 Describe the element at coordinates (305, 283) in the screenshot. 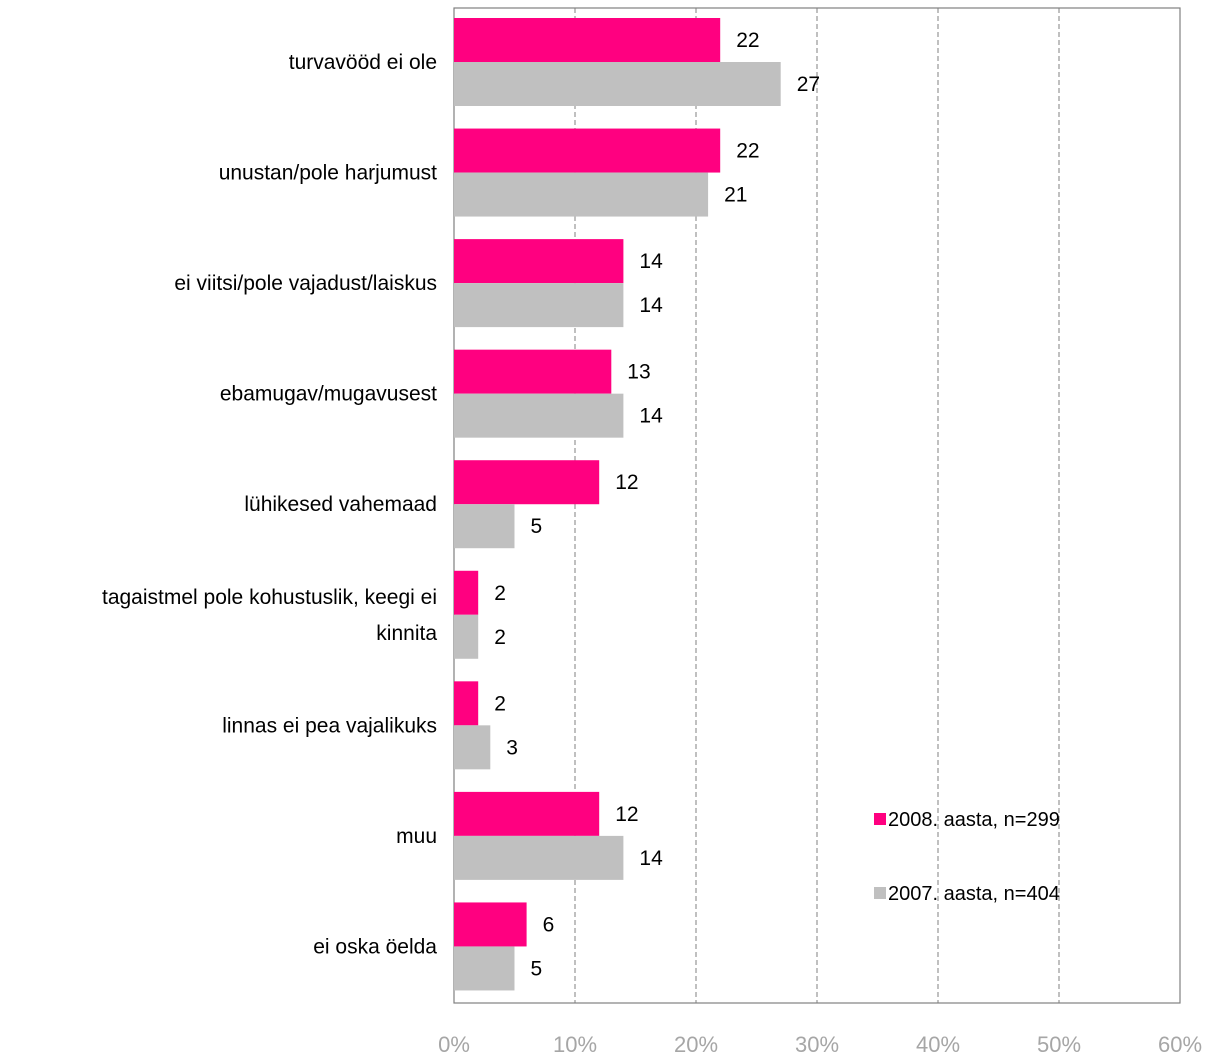

I see `category-label: ei viitsi/pole vajadust/laiskus` at that location.